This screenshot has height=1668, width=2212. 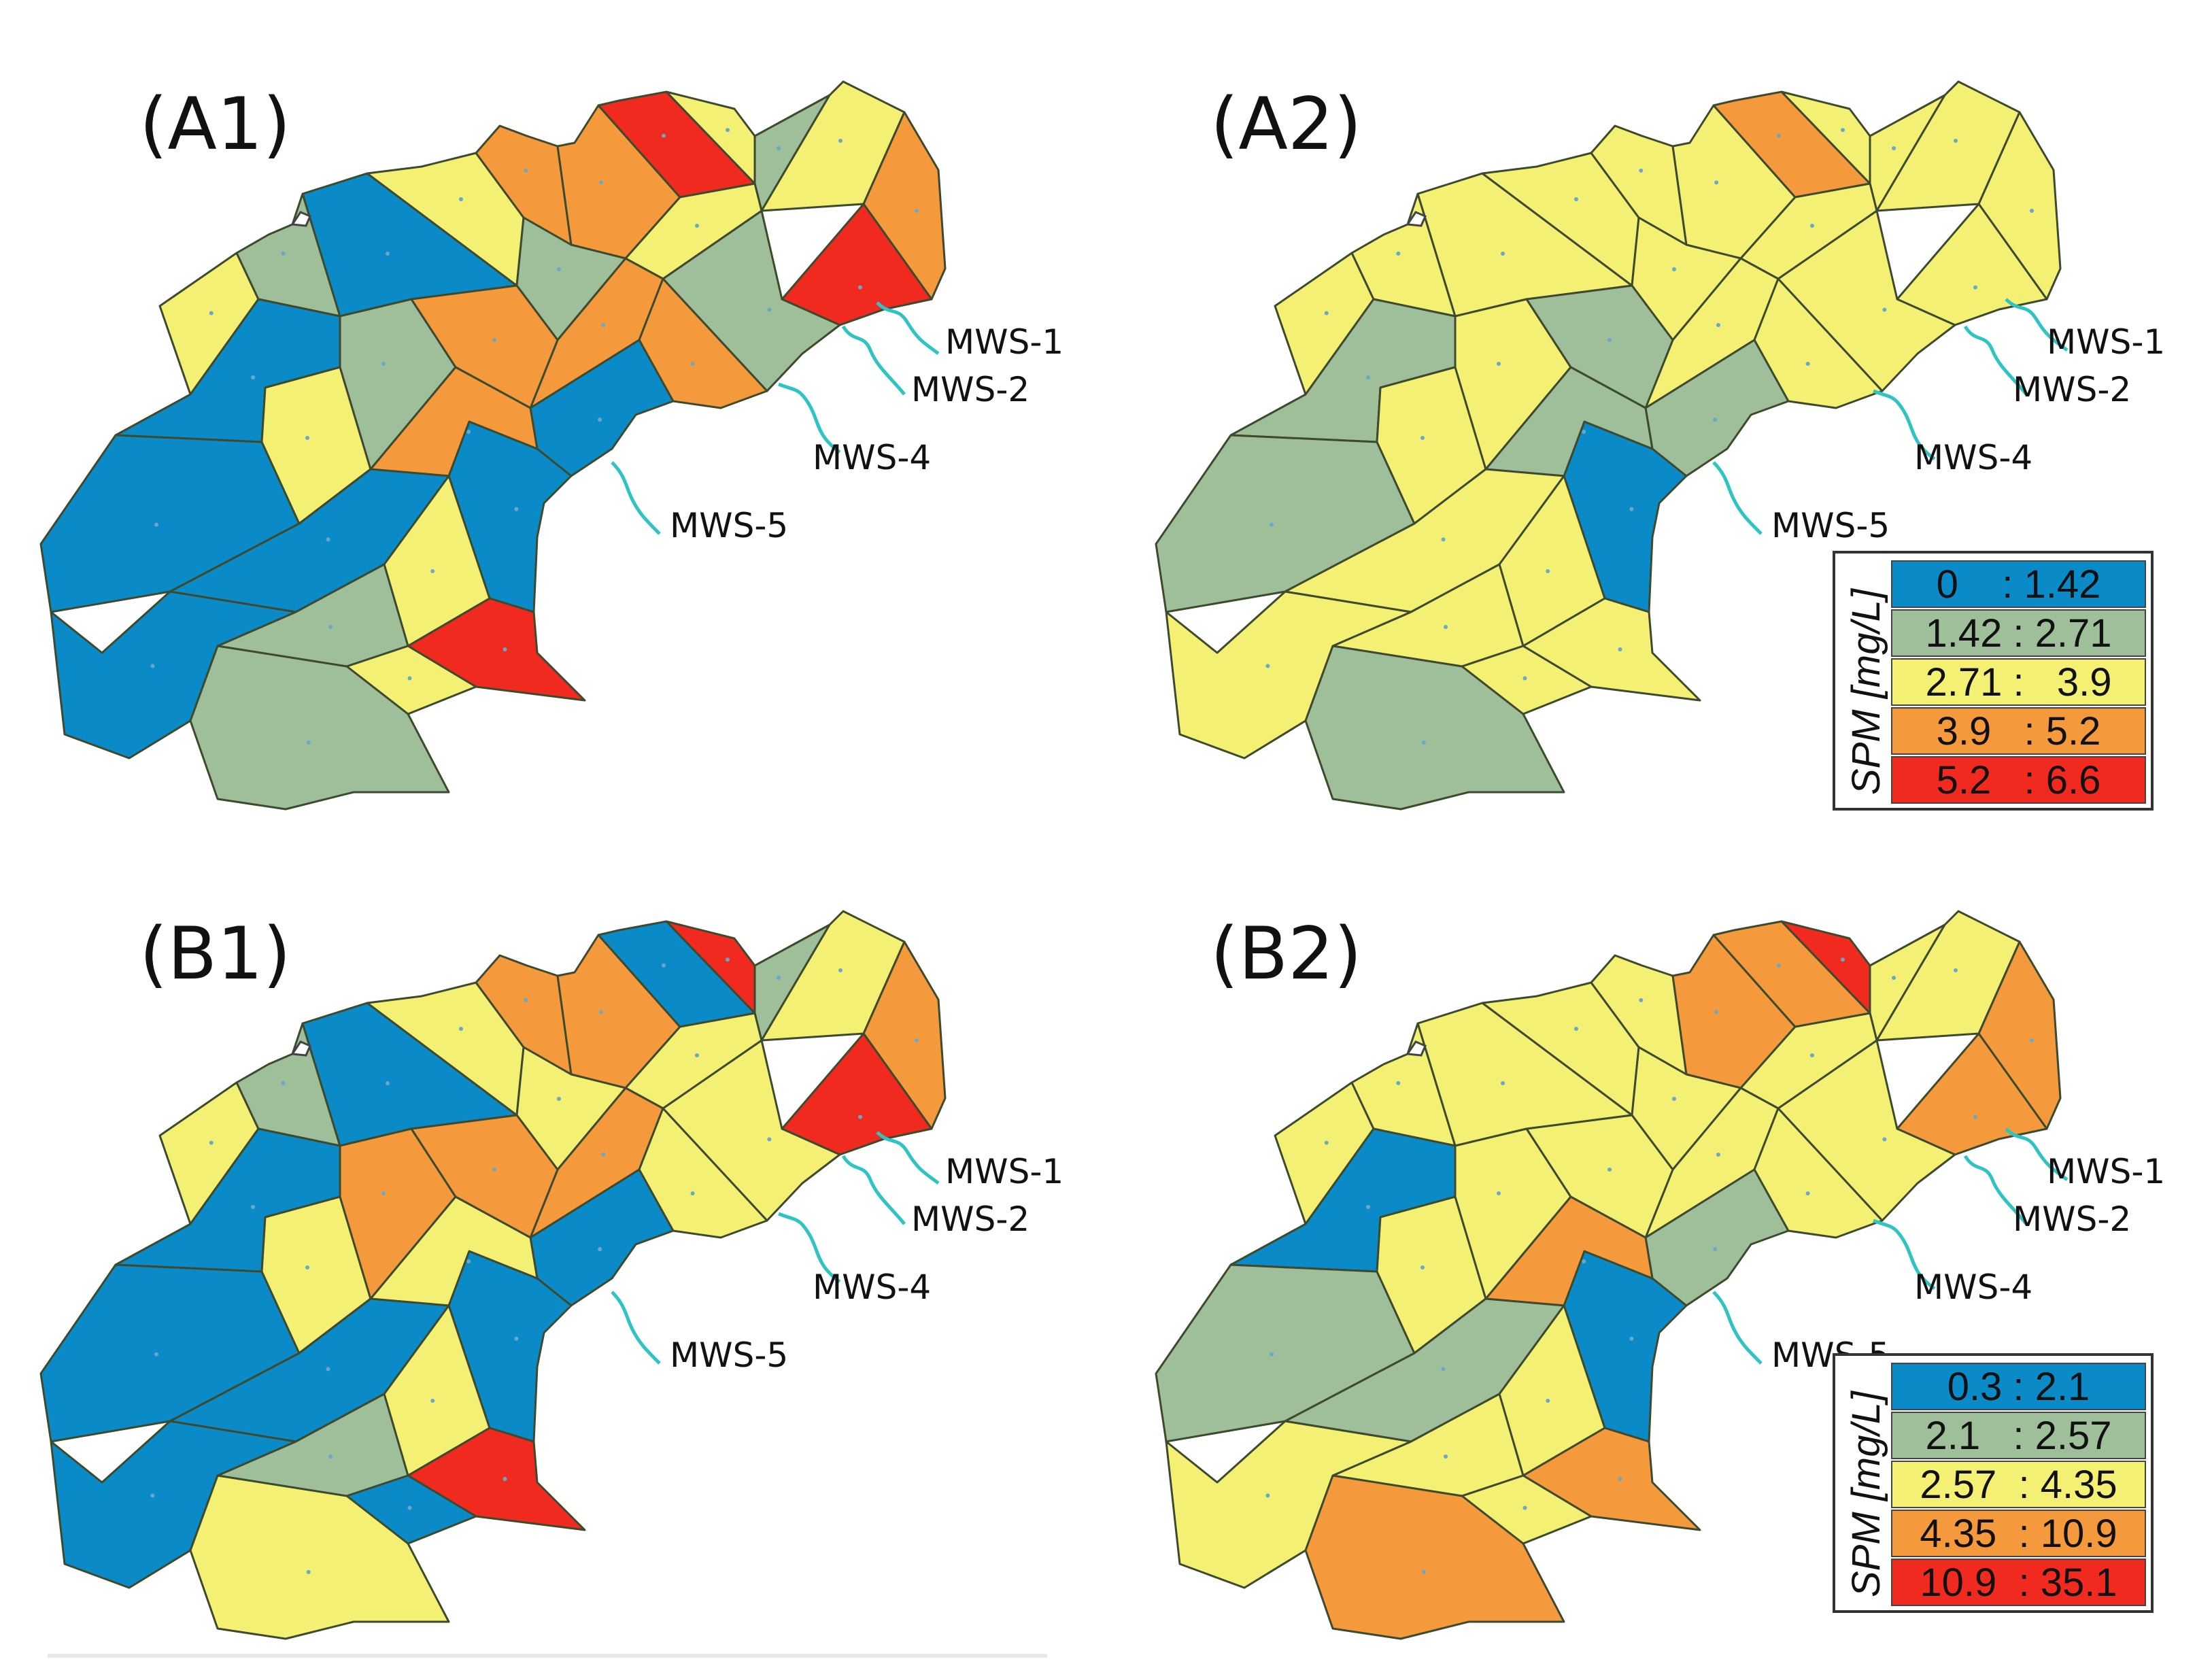 What do you see at coordinates (2018, 731) in the screenshot?
I see `legend-row: 3.9 : 5.2` at bounding box center [2018, 731].